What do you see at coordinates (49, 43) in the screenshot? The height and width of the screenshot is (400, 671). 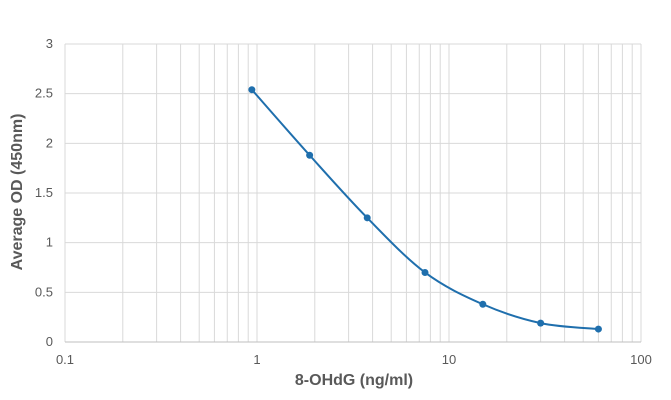 I see `y-tick-label: 3` at bounding box center [49, 43].